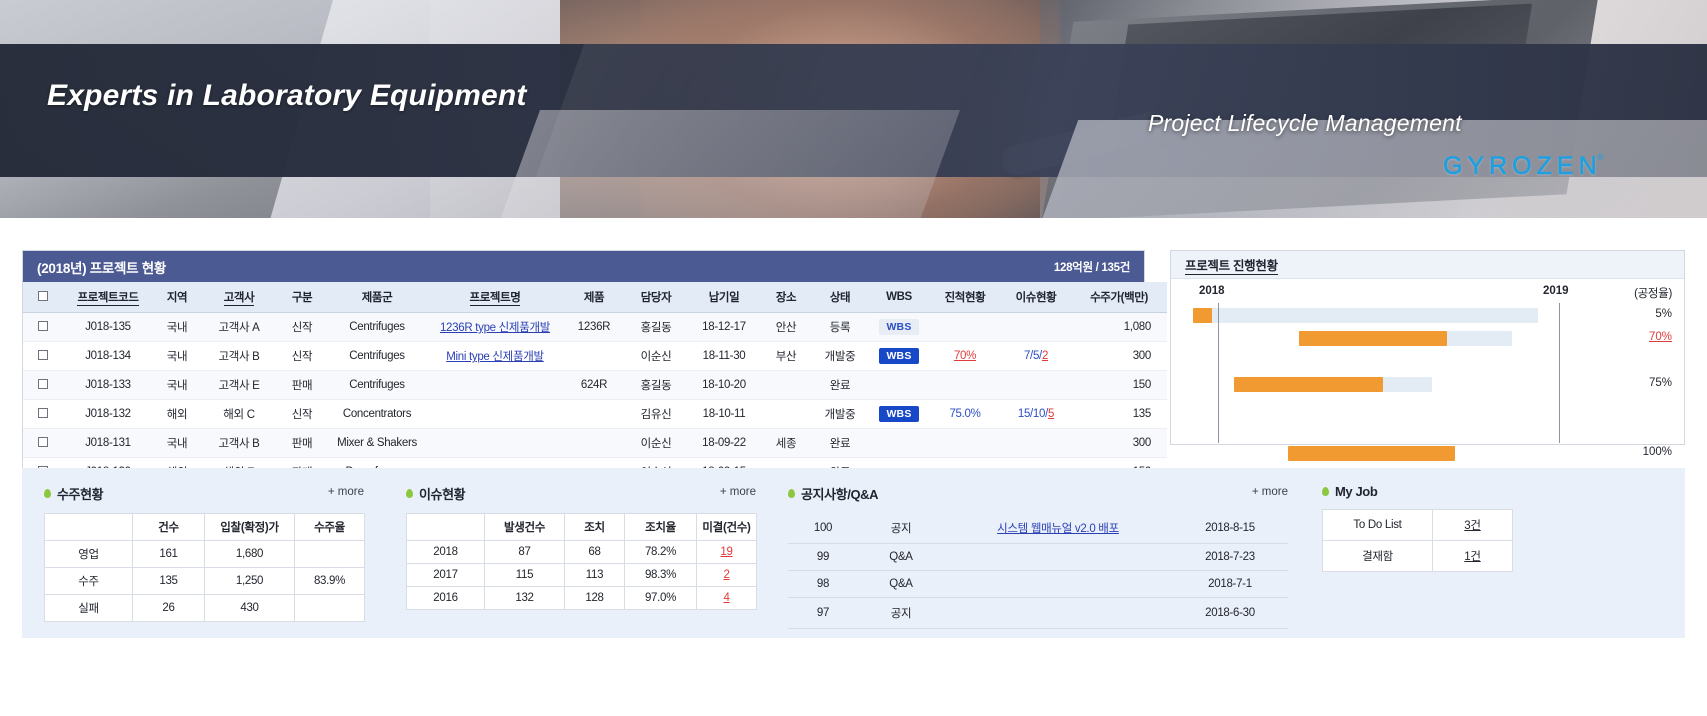 This screenshot has height=716, width=1707. Describe the element at coordinates (737, 492) in the screenshot. I see `issue-more-button: + more` at that location.